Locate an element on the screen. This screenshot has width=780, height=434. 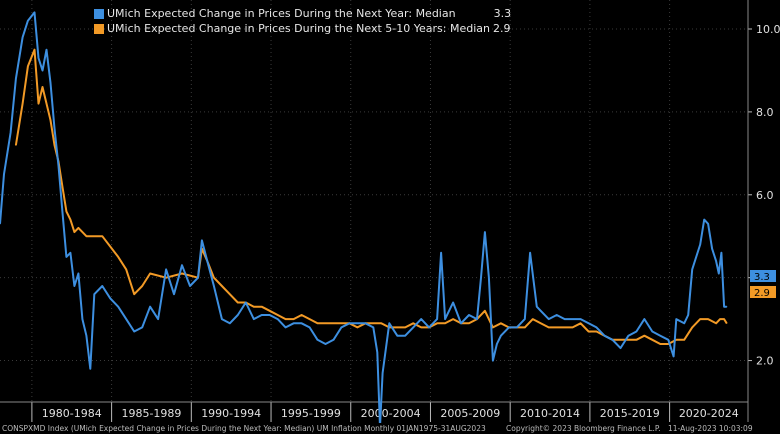
footer-timestamp: 11-Aug-2023 10:03:09 is located at coordinates (710, 428).